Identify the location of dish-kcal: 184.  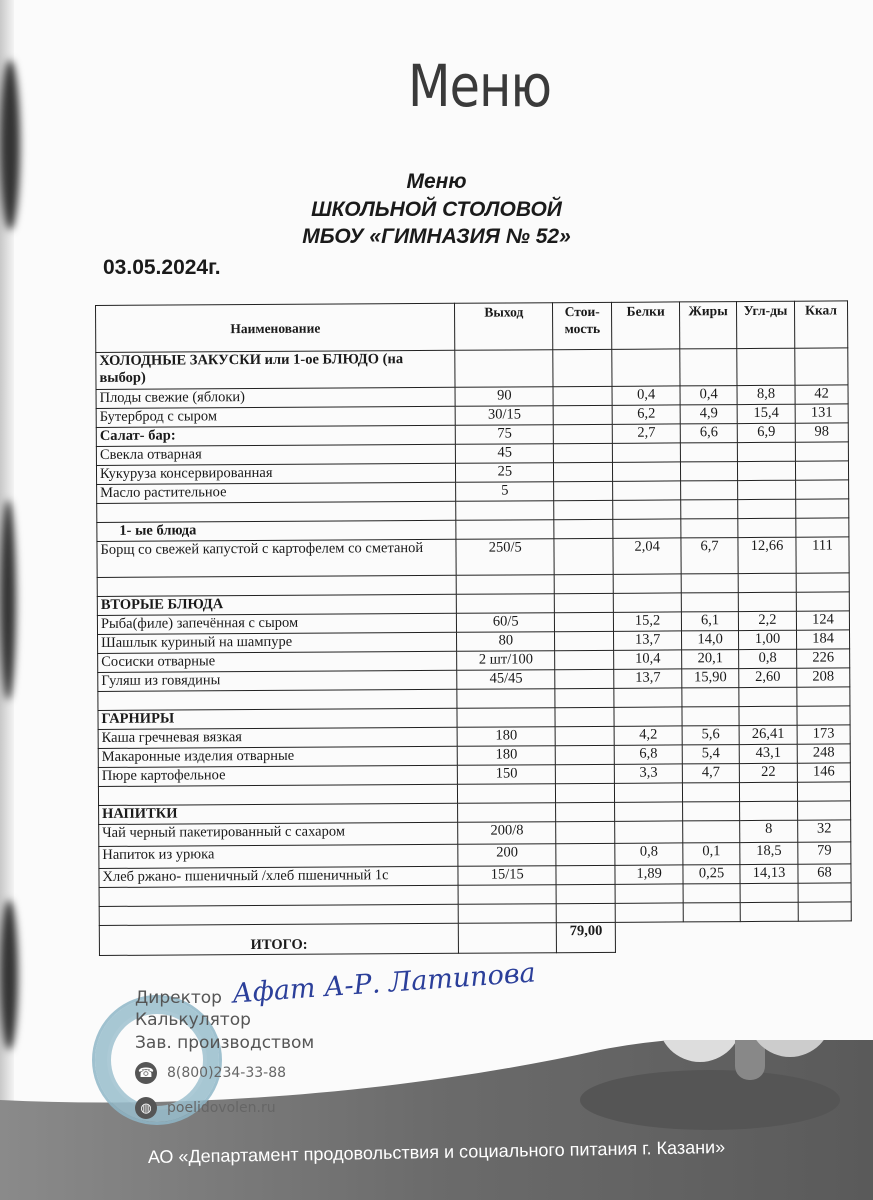
(823, 639).